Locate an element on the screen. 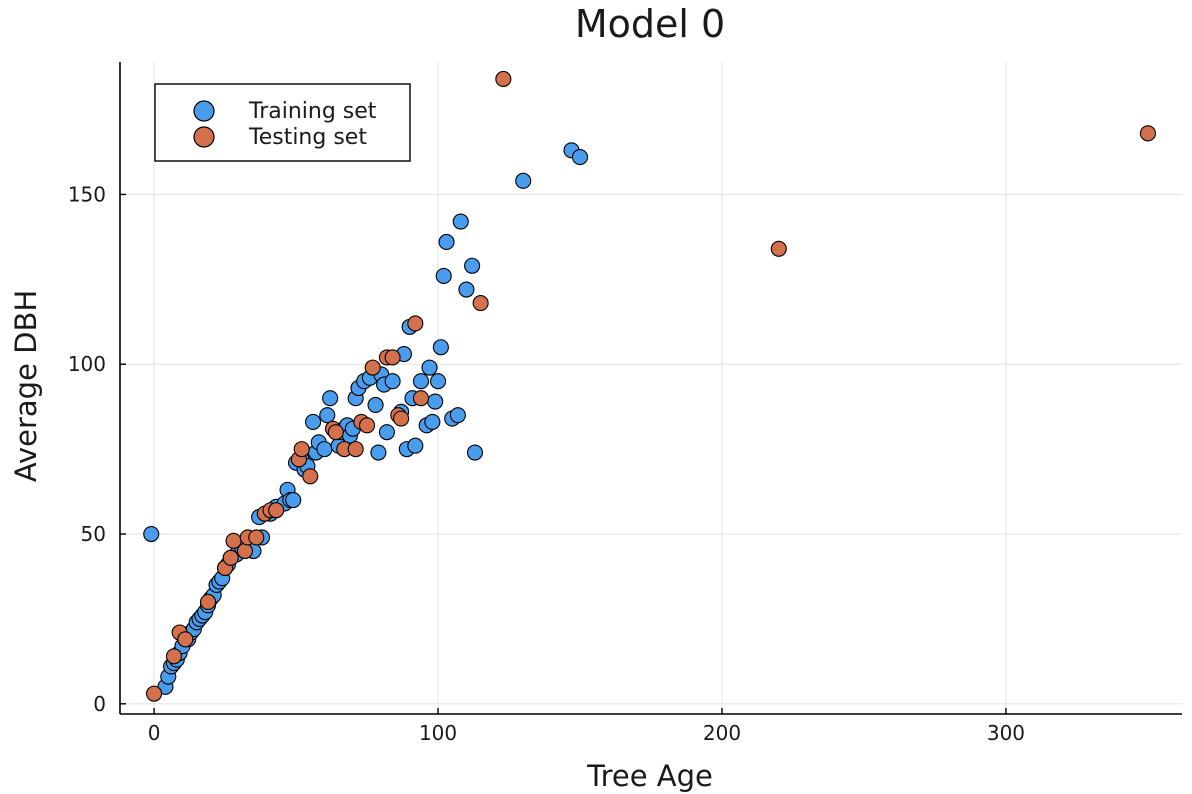  legend-box is located at coordinates (282, 122).